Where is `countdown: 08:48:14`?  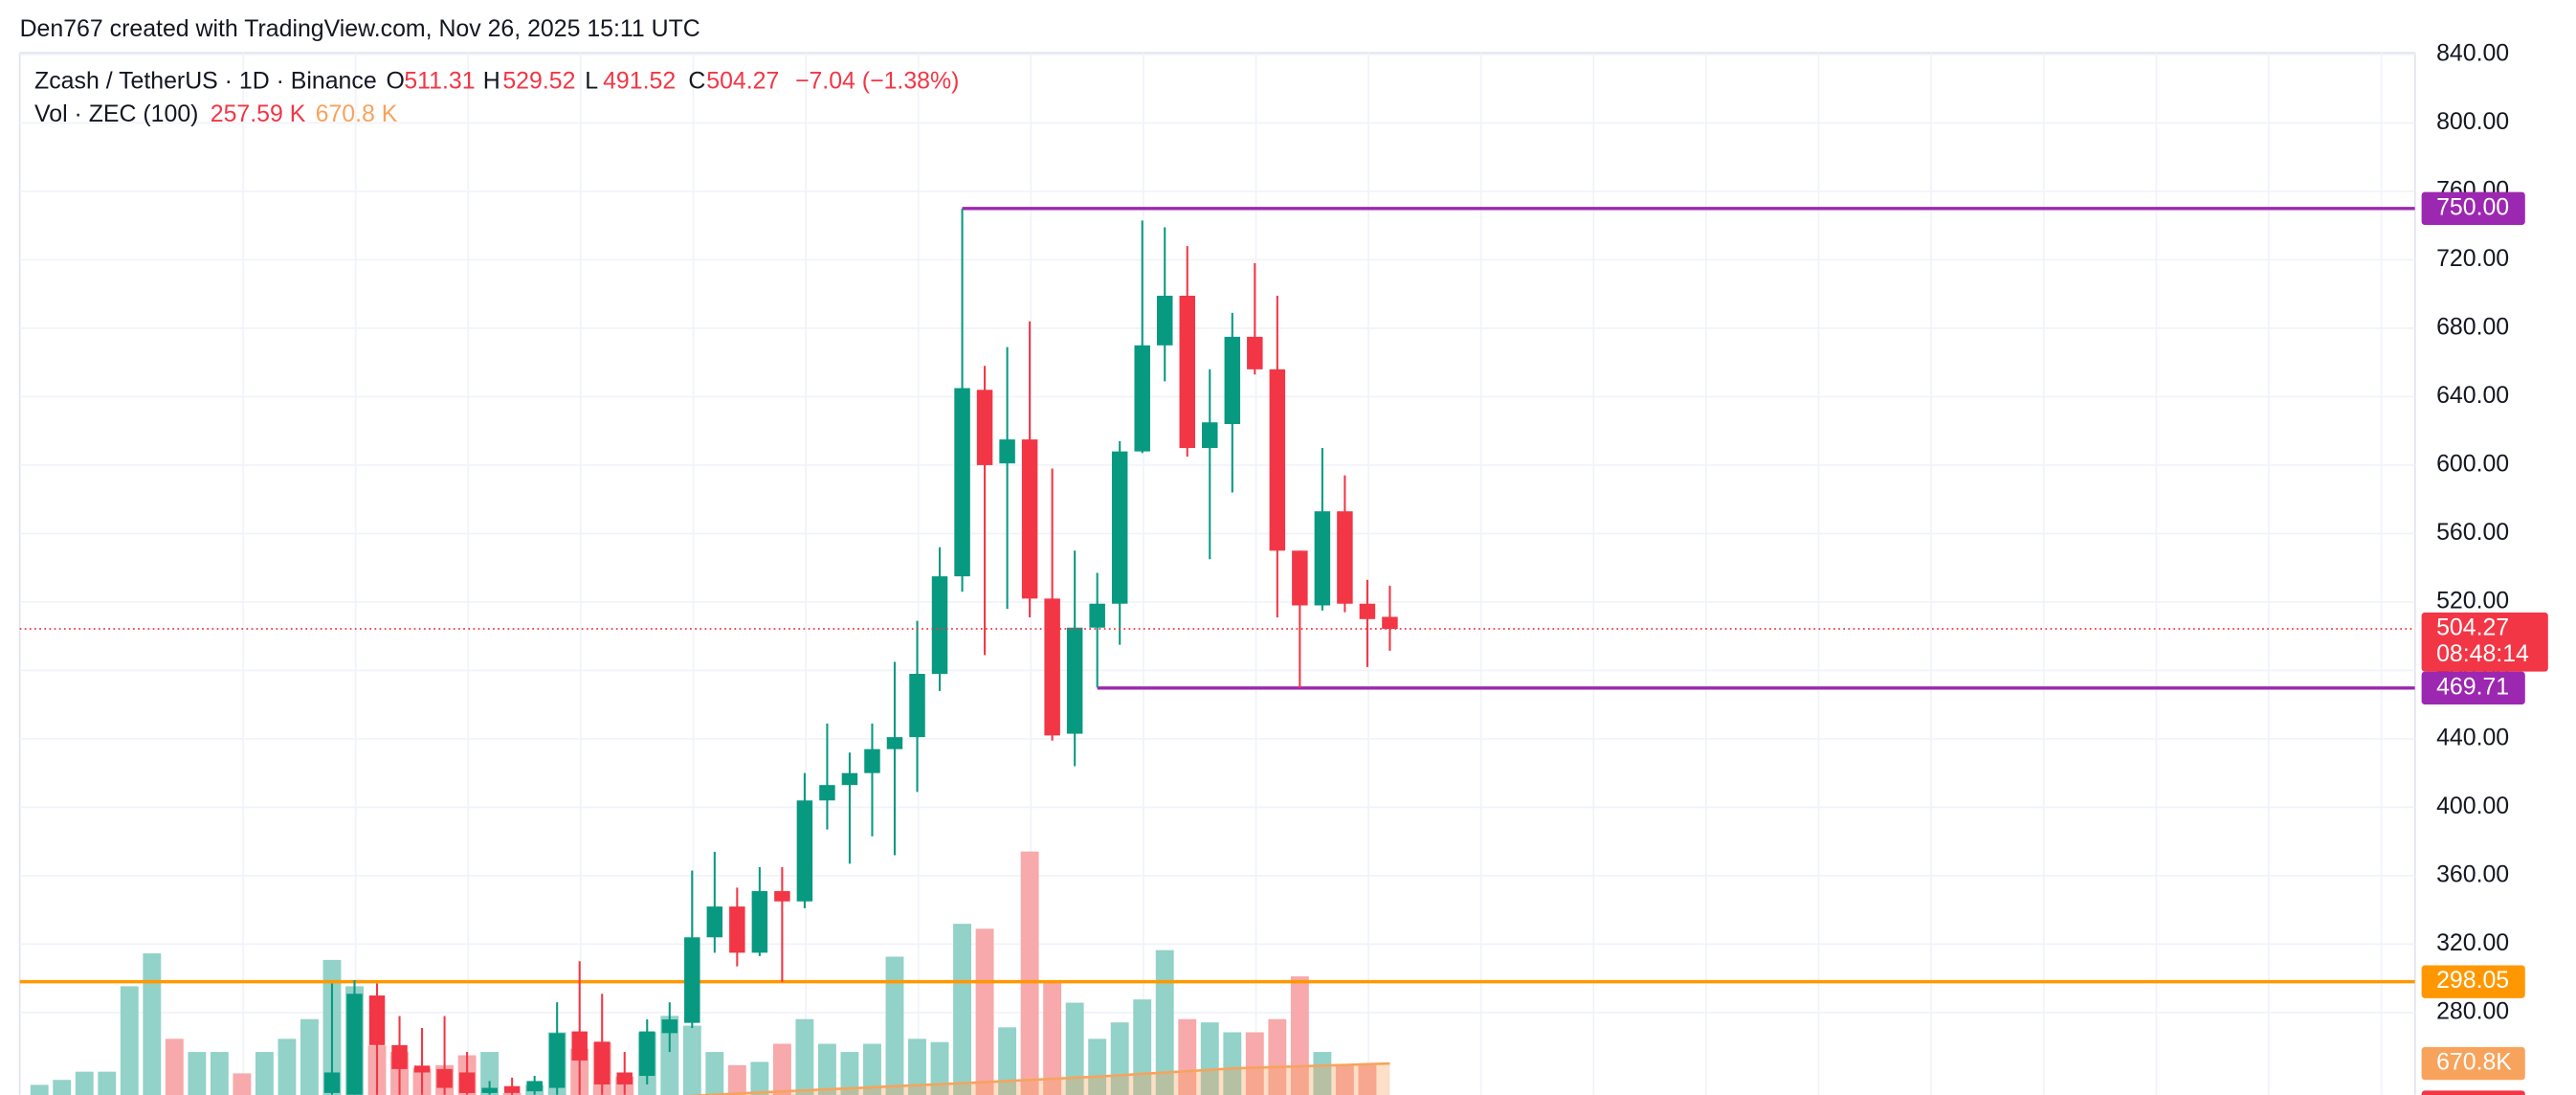 countdown: 08:48:14 is located at coordinates (2482, 654).